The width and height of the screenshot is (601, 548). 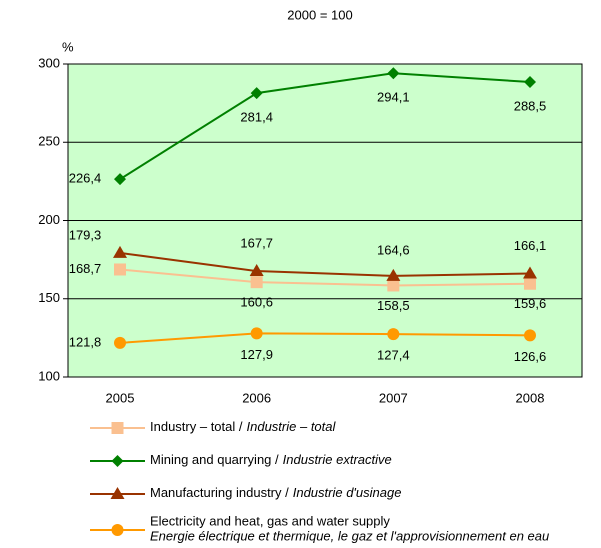 What do you see at coordinates (530, 245) in the screenshot?
I see `data-label: 166,1` at bounding box center [530, 245].